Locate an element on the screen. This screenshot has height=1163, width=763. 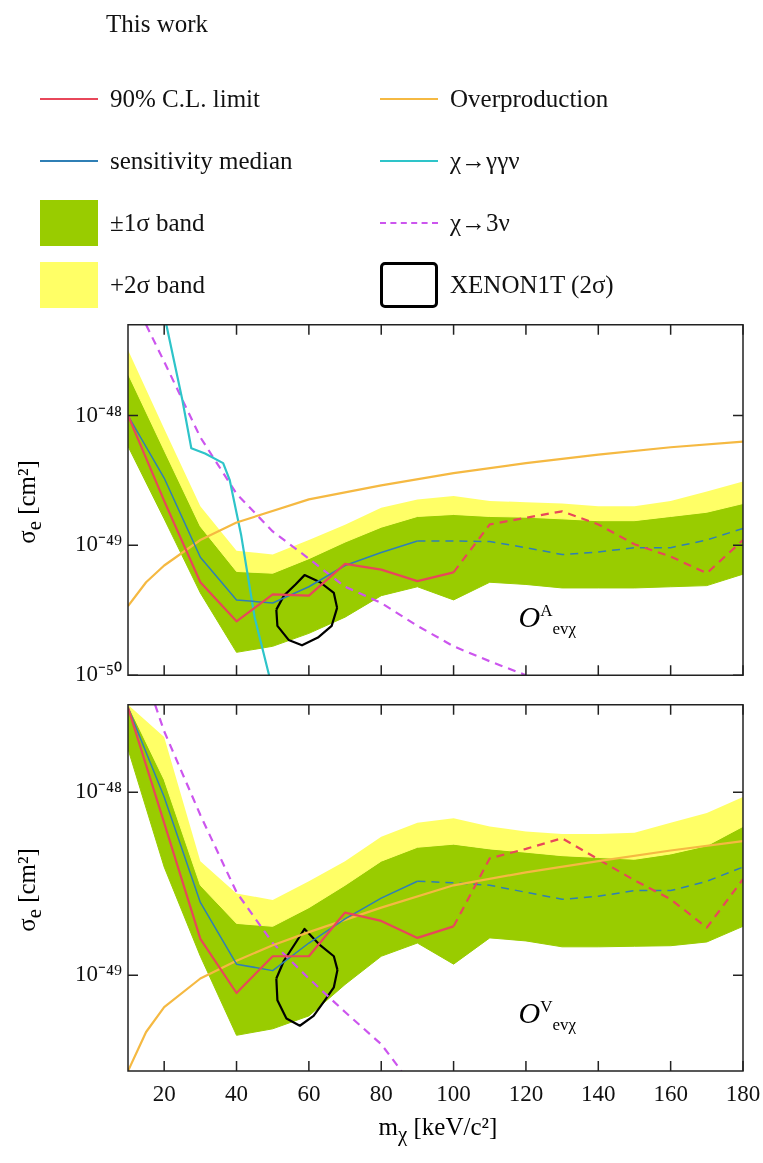
x-tick-label: 40 is located at coordinates (237, 1093).